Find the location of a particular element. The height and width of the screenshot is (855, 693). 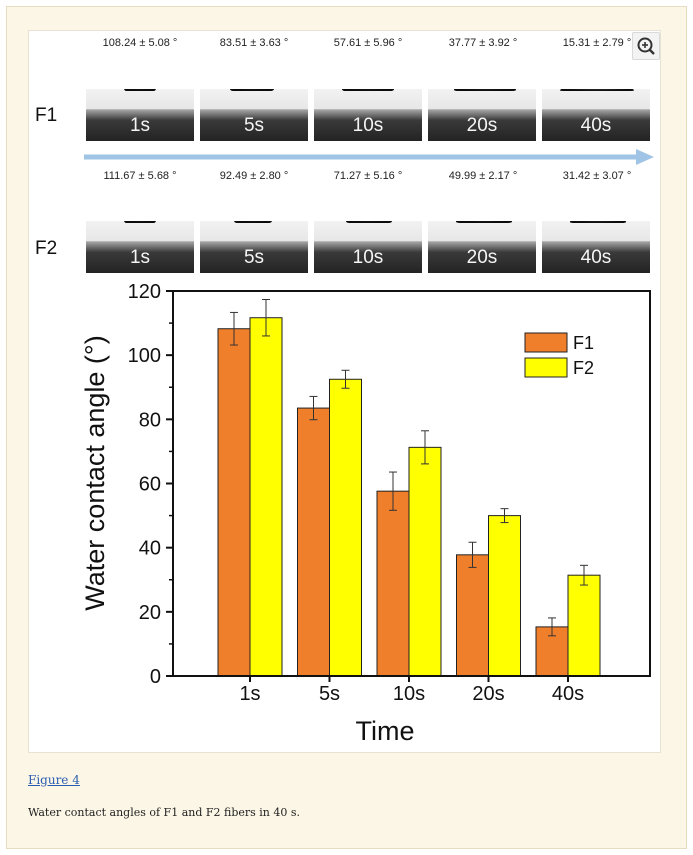

row-label-f1: F1 is located at coordinates (46, 115).